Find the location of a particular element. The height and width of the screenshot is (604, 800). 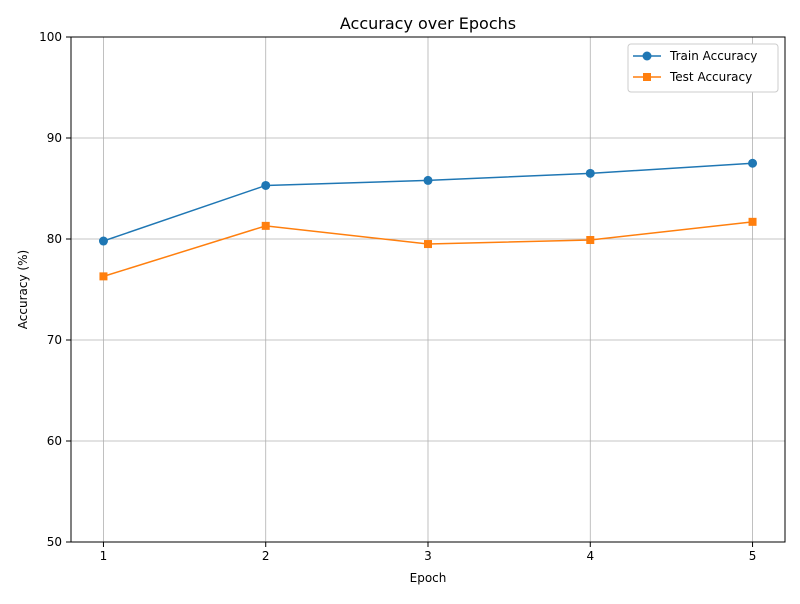

y-tick-label: 60 is located at coordinates (54, 441).